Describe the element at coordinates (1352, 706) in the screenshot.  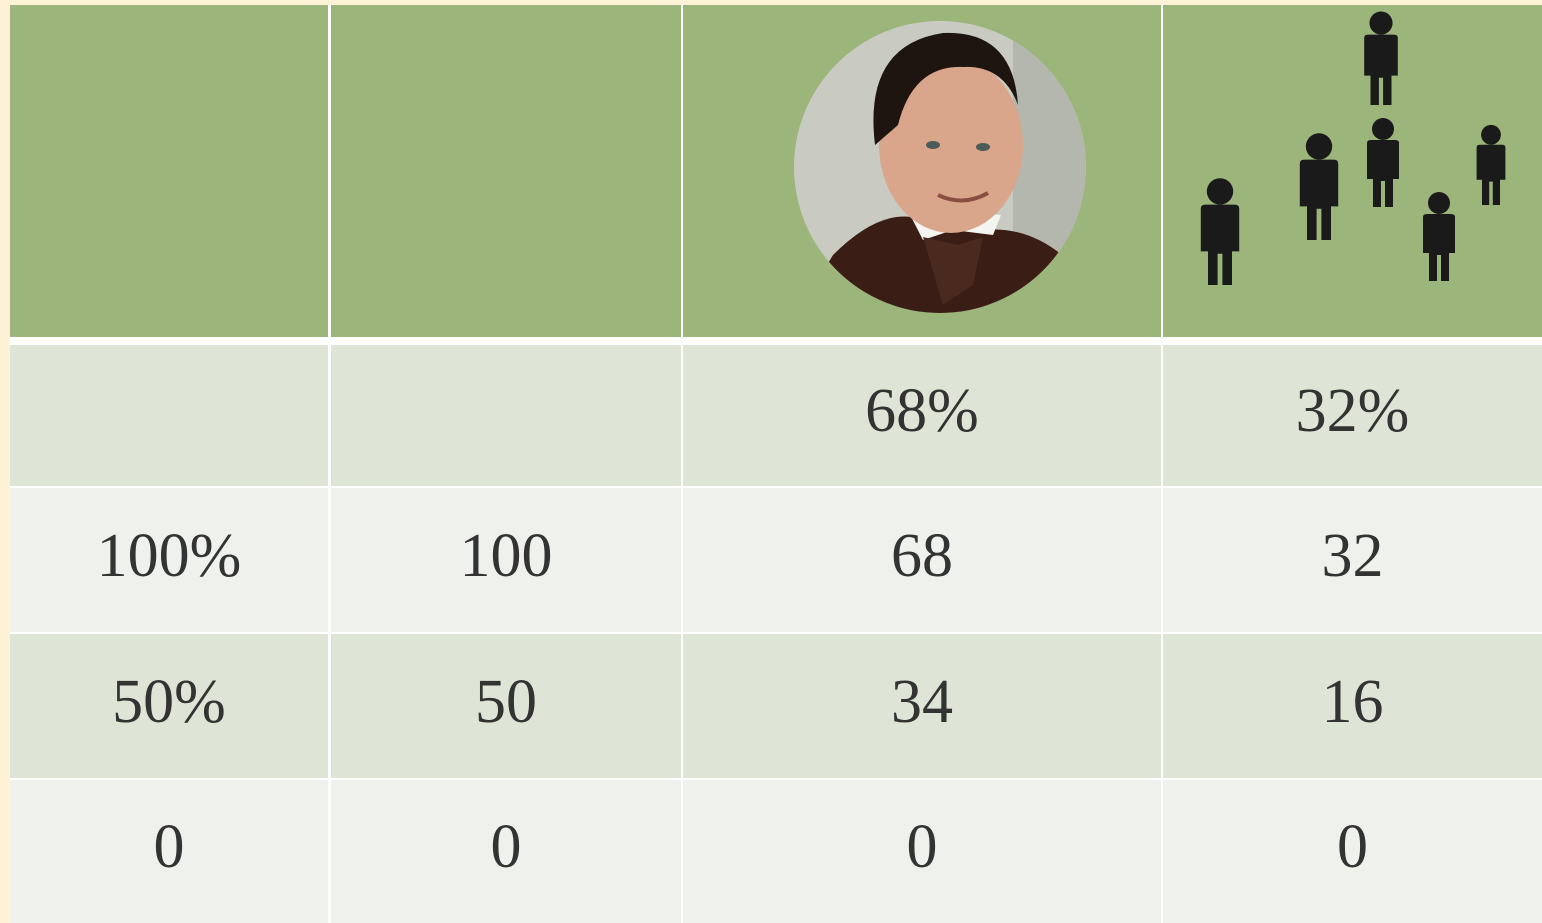
I see `table-cell: 16` at that location.